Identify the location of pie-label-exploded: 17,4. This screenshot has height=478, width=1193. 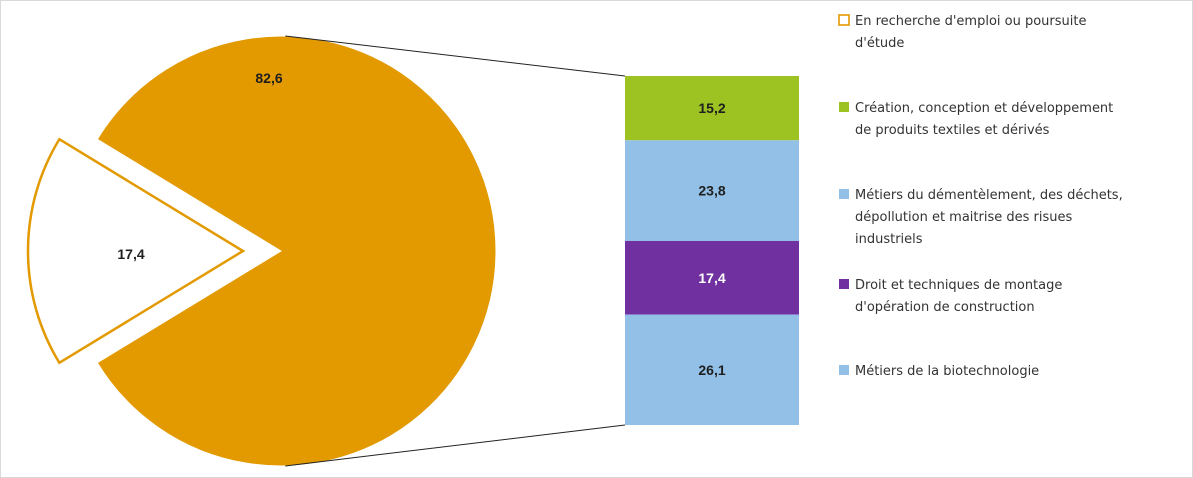
(130, 254).